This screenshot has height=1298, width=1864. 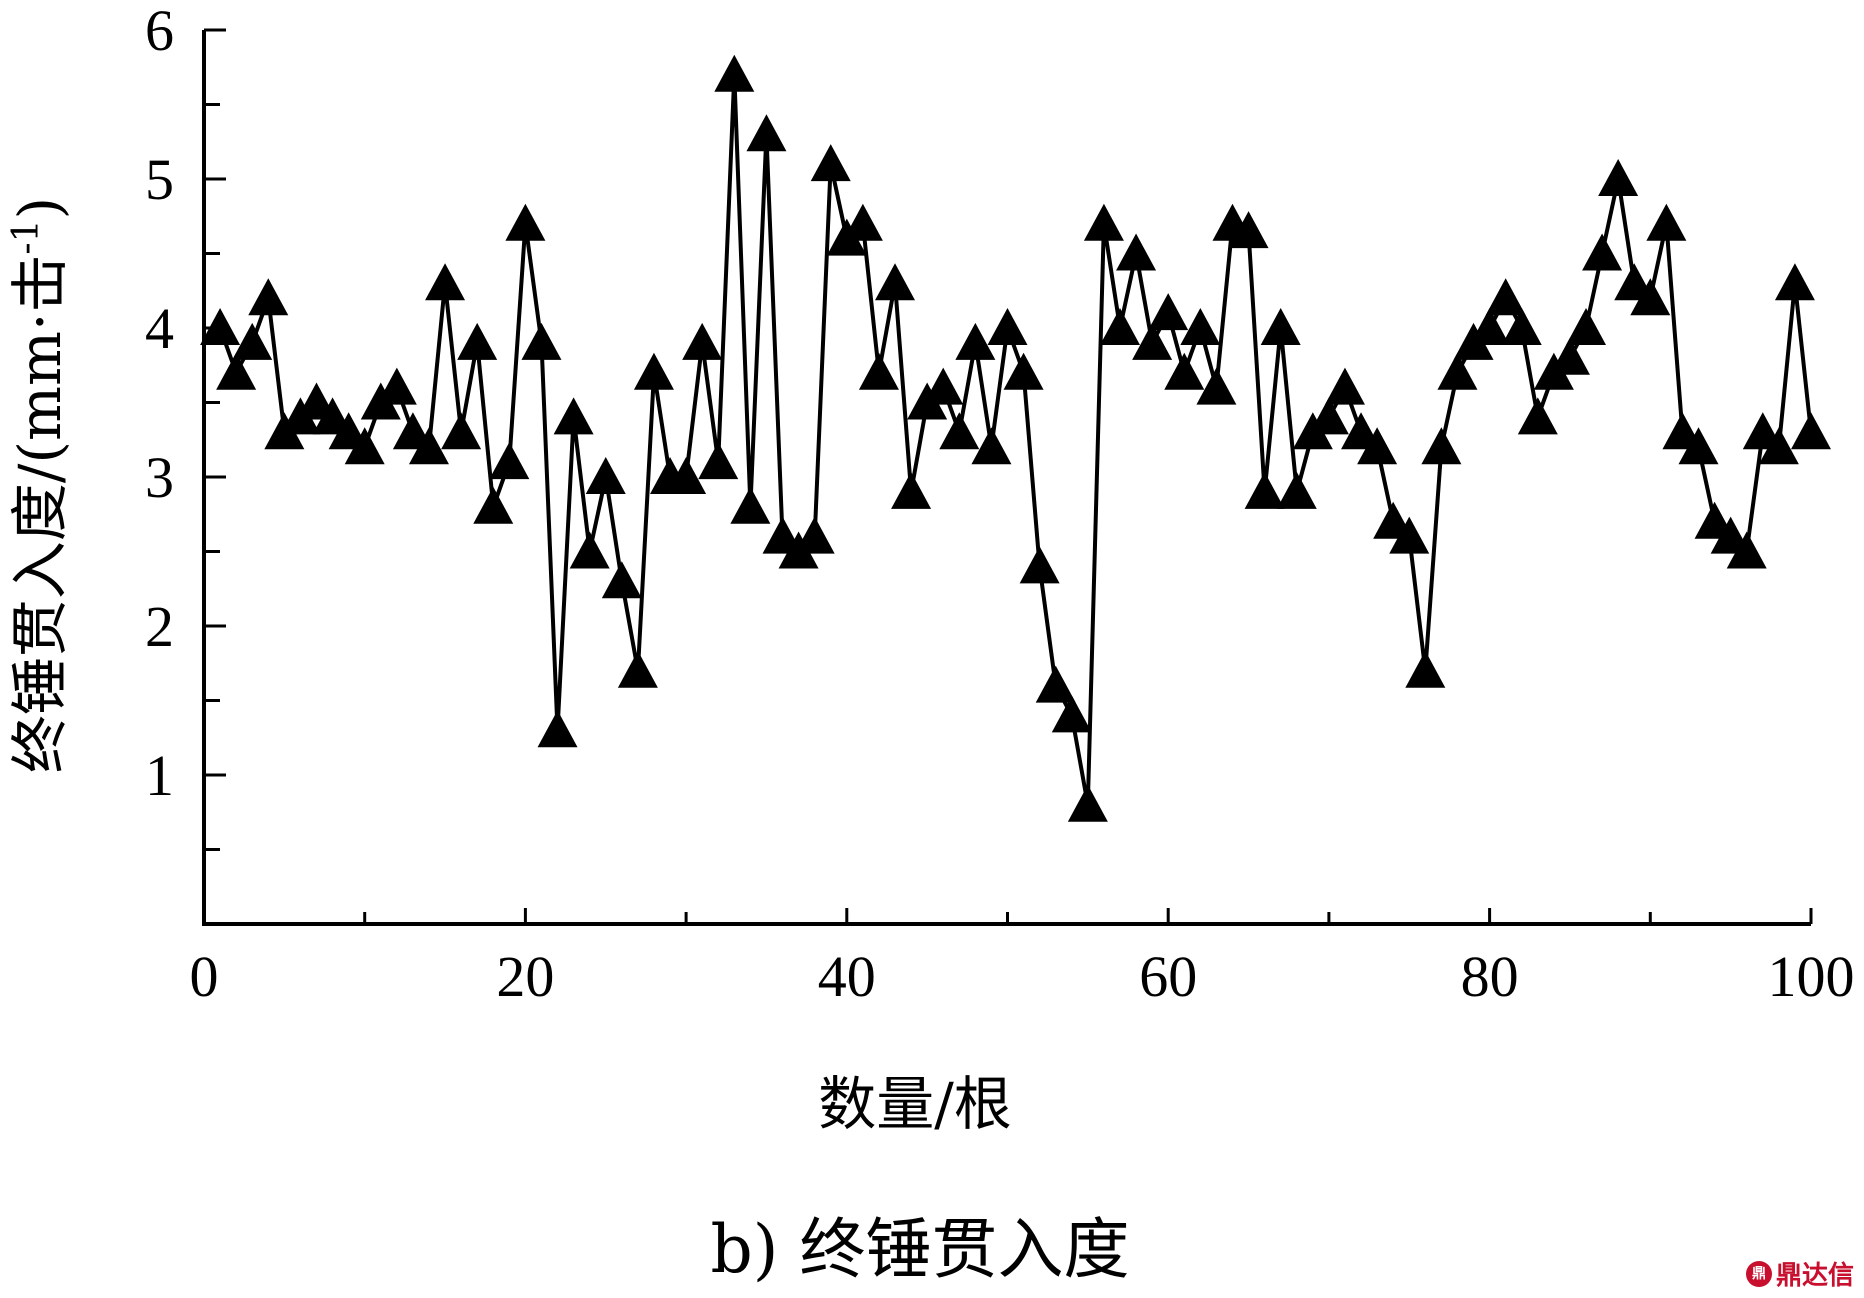 What do you see at coordinates (26, 236) in the screenshot?
I see `y-axis-title-superscript: -1` at bounding box center [26, 236].